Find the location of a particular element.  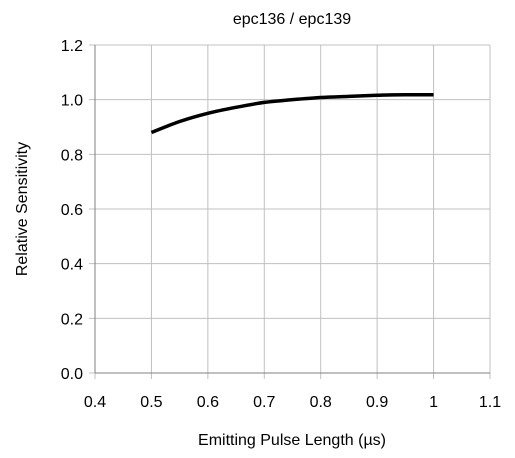

x-tick-label: 0.7 is located at coordinates (264, 402).